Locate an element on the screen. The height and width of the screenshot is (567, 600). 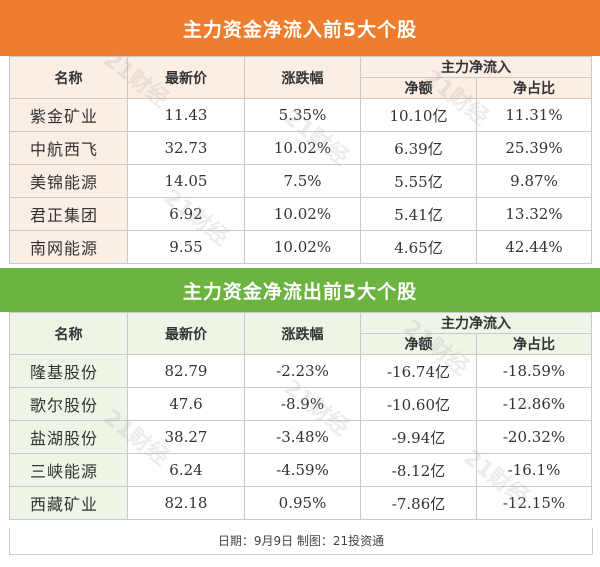
stock-name: 中航西飞 is located at coordinates (68, 148).